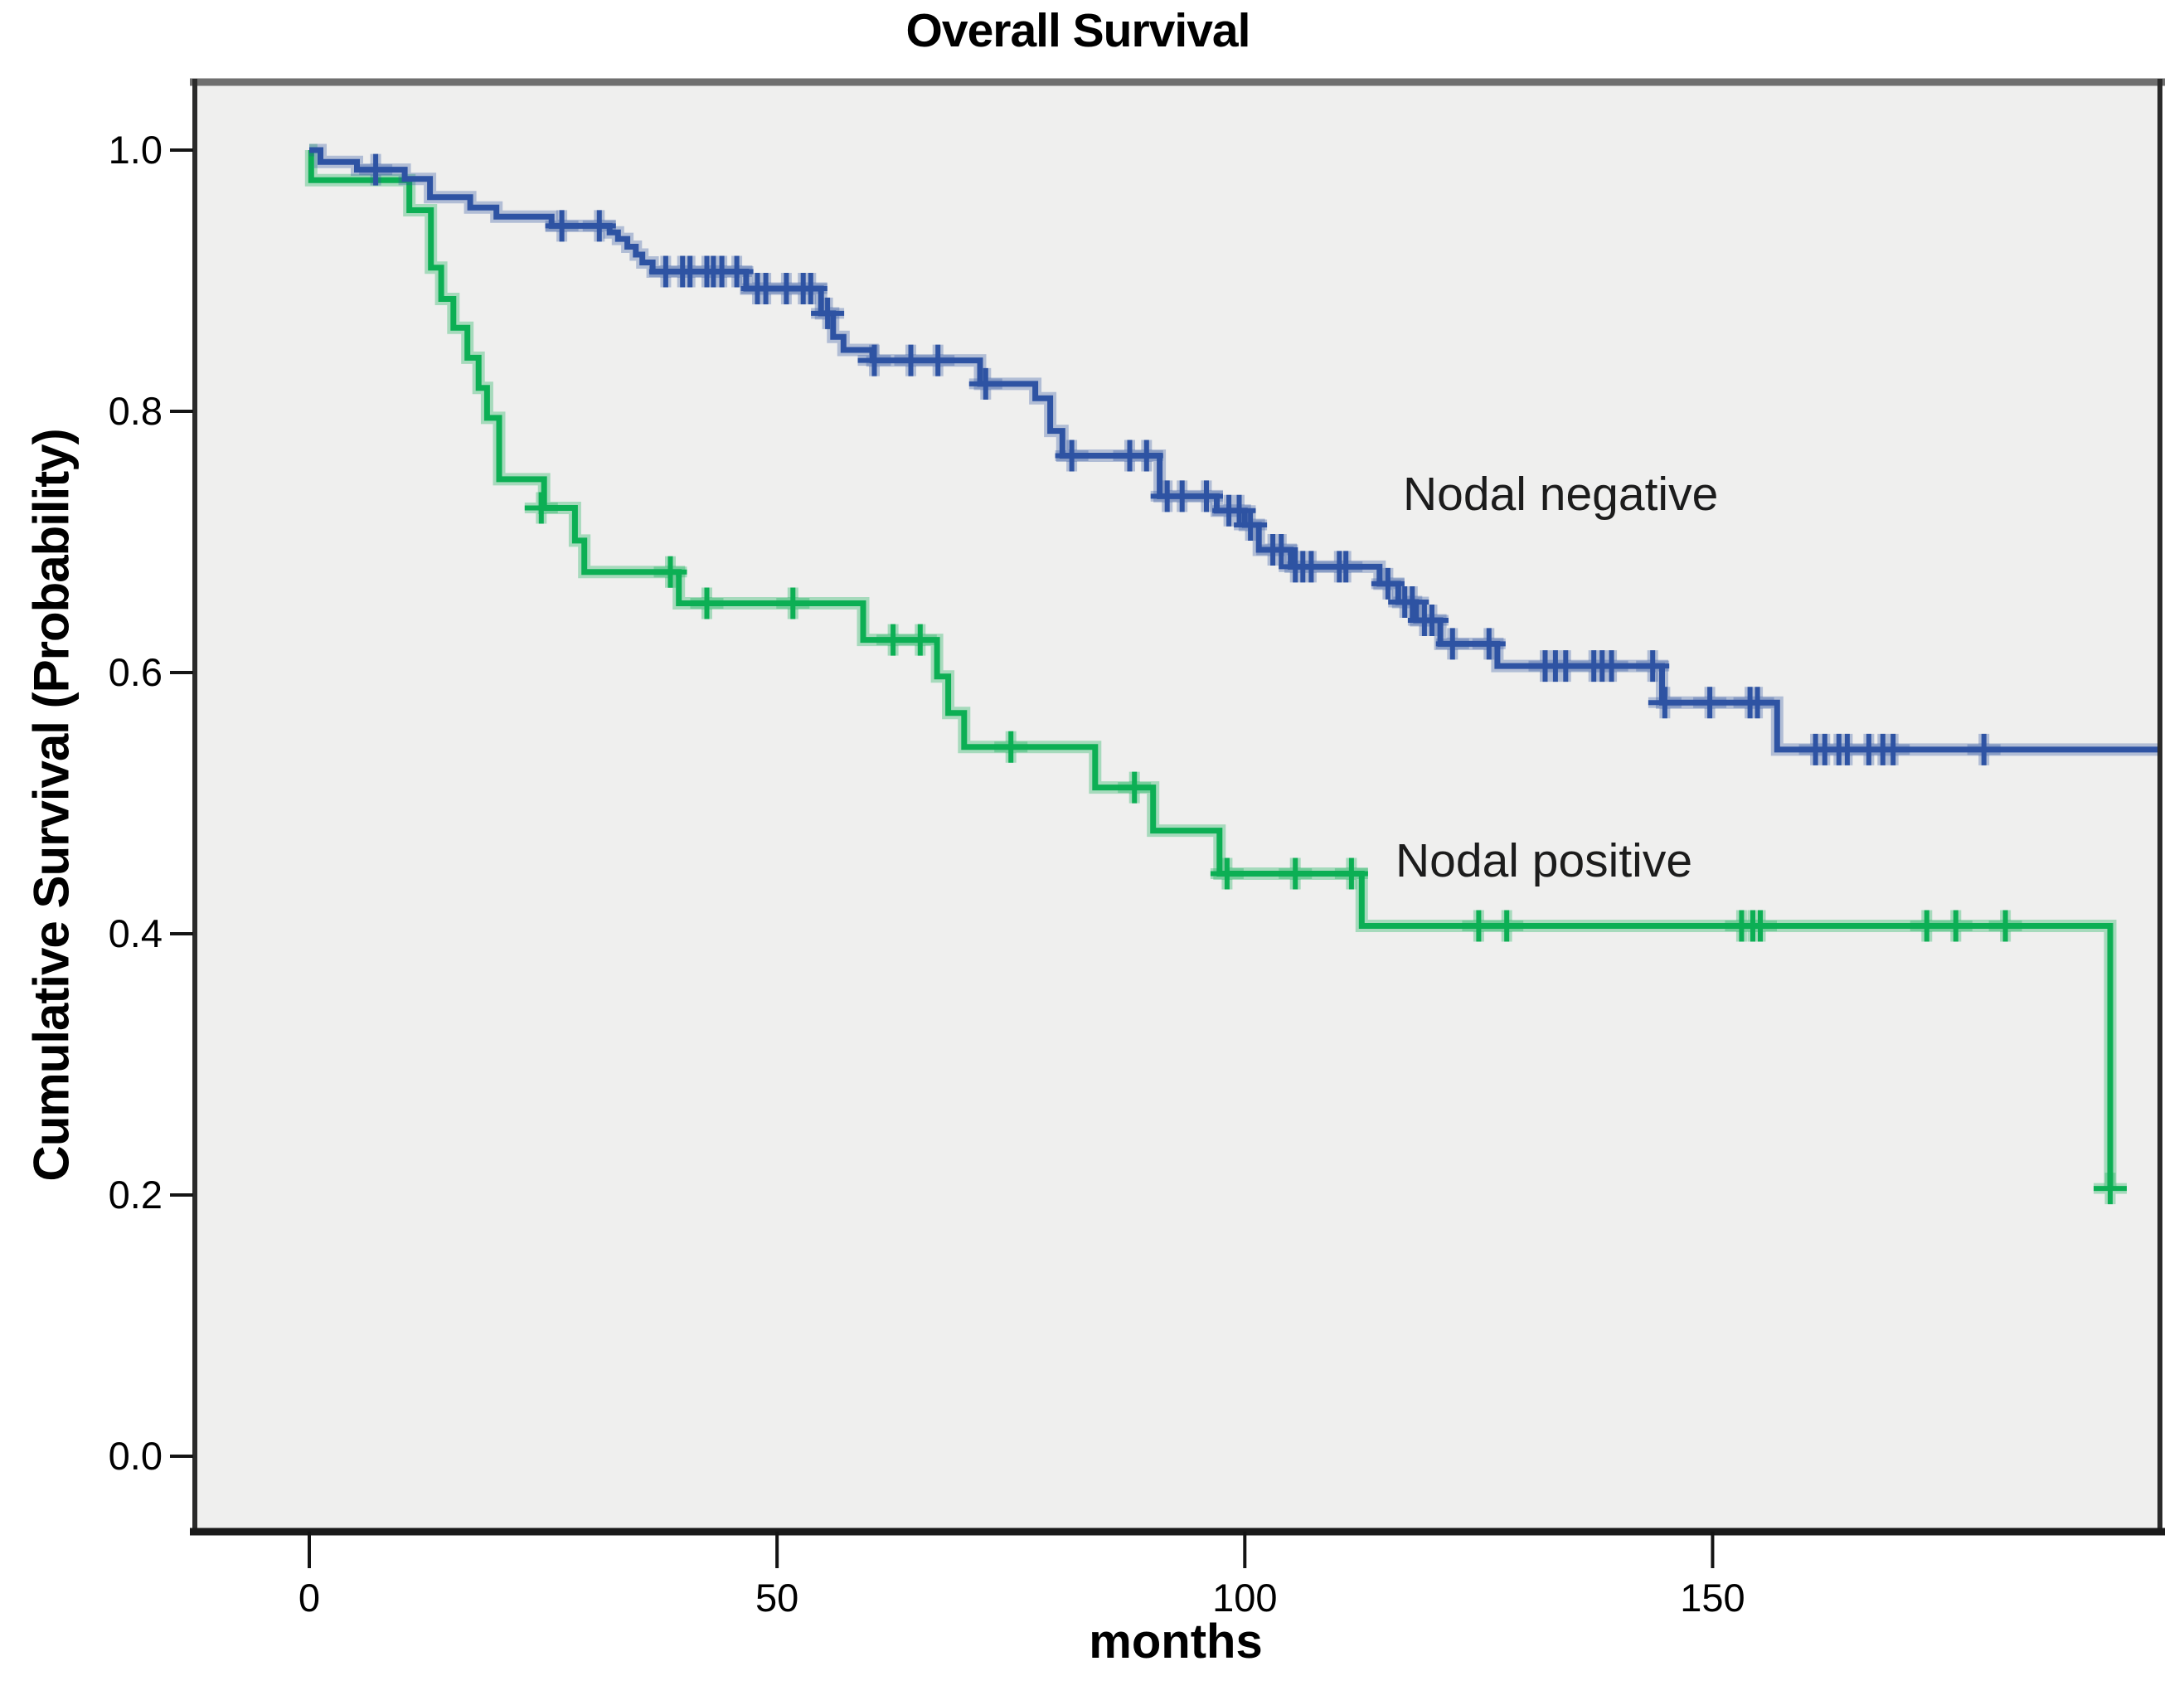  Describe the element at coordinates (309, 1598) in the screenshot. I see `x-tick-label: 0` at that location.